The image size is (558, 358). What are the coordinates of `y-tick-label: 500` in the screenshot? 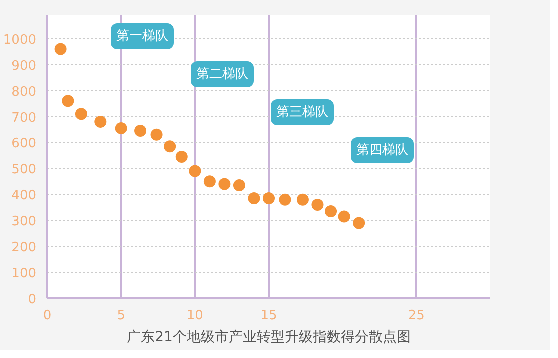 It's located at (24, 170).